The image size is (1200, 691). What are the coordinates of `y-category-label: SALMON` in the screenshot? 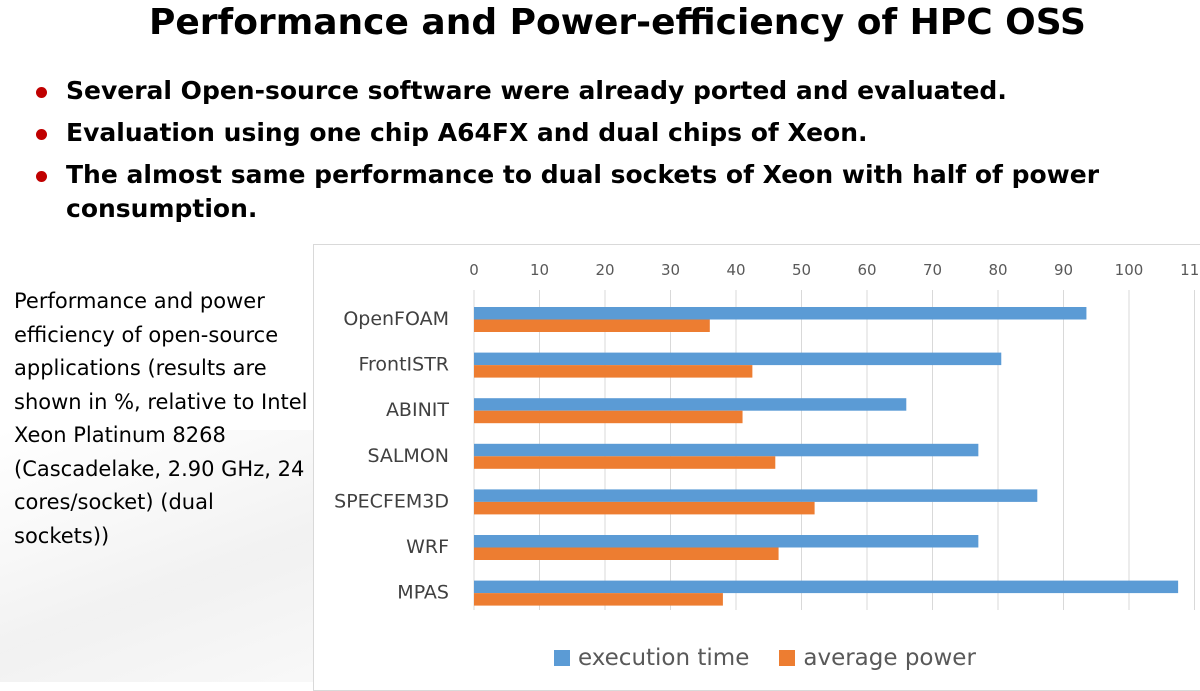 It's located at (408, 456).